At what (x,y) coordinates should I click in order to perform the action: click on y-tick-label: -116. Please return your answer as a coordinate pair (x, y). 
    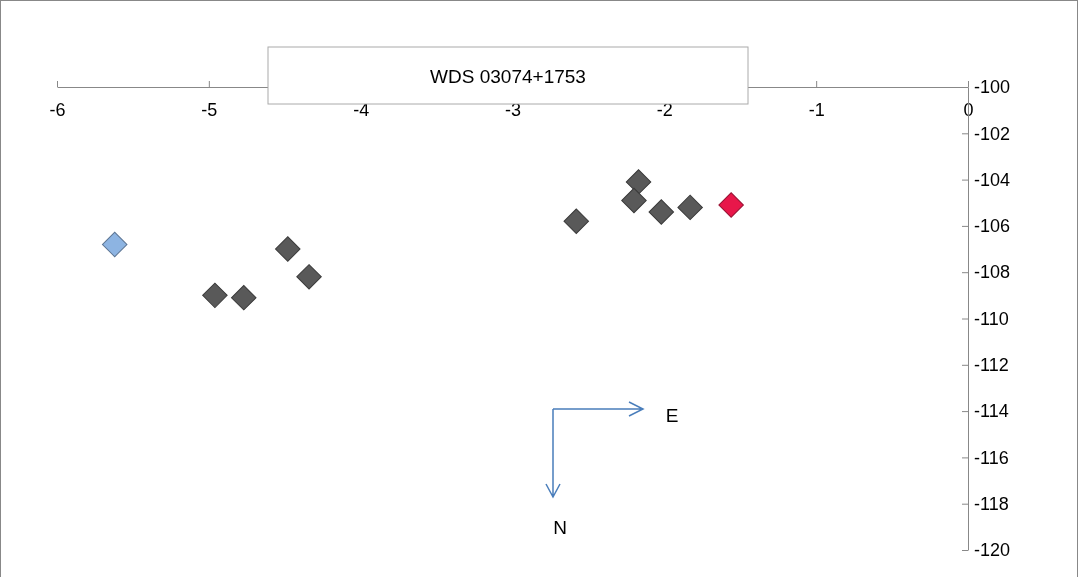
    Looking at the image, I should click on (991, 457).